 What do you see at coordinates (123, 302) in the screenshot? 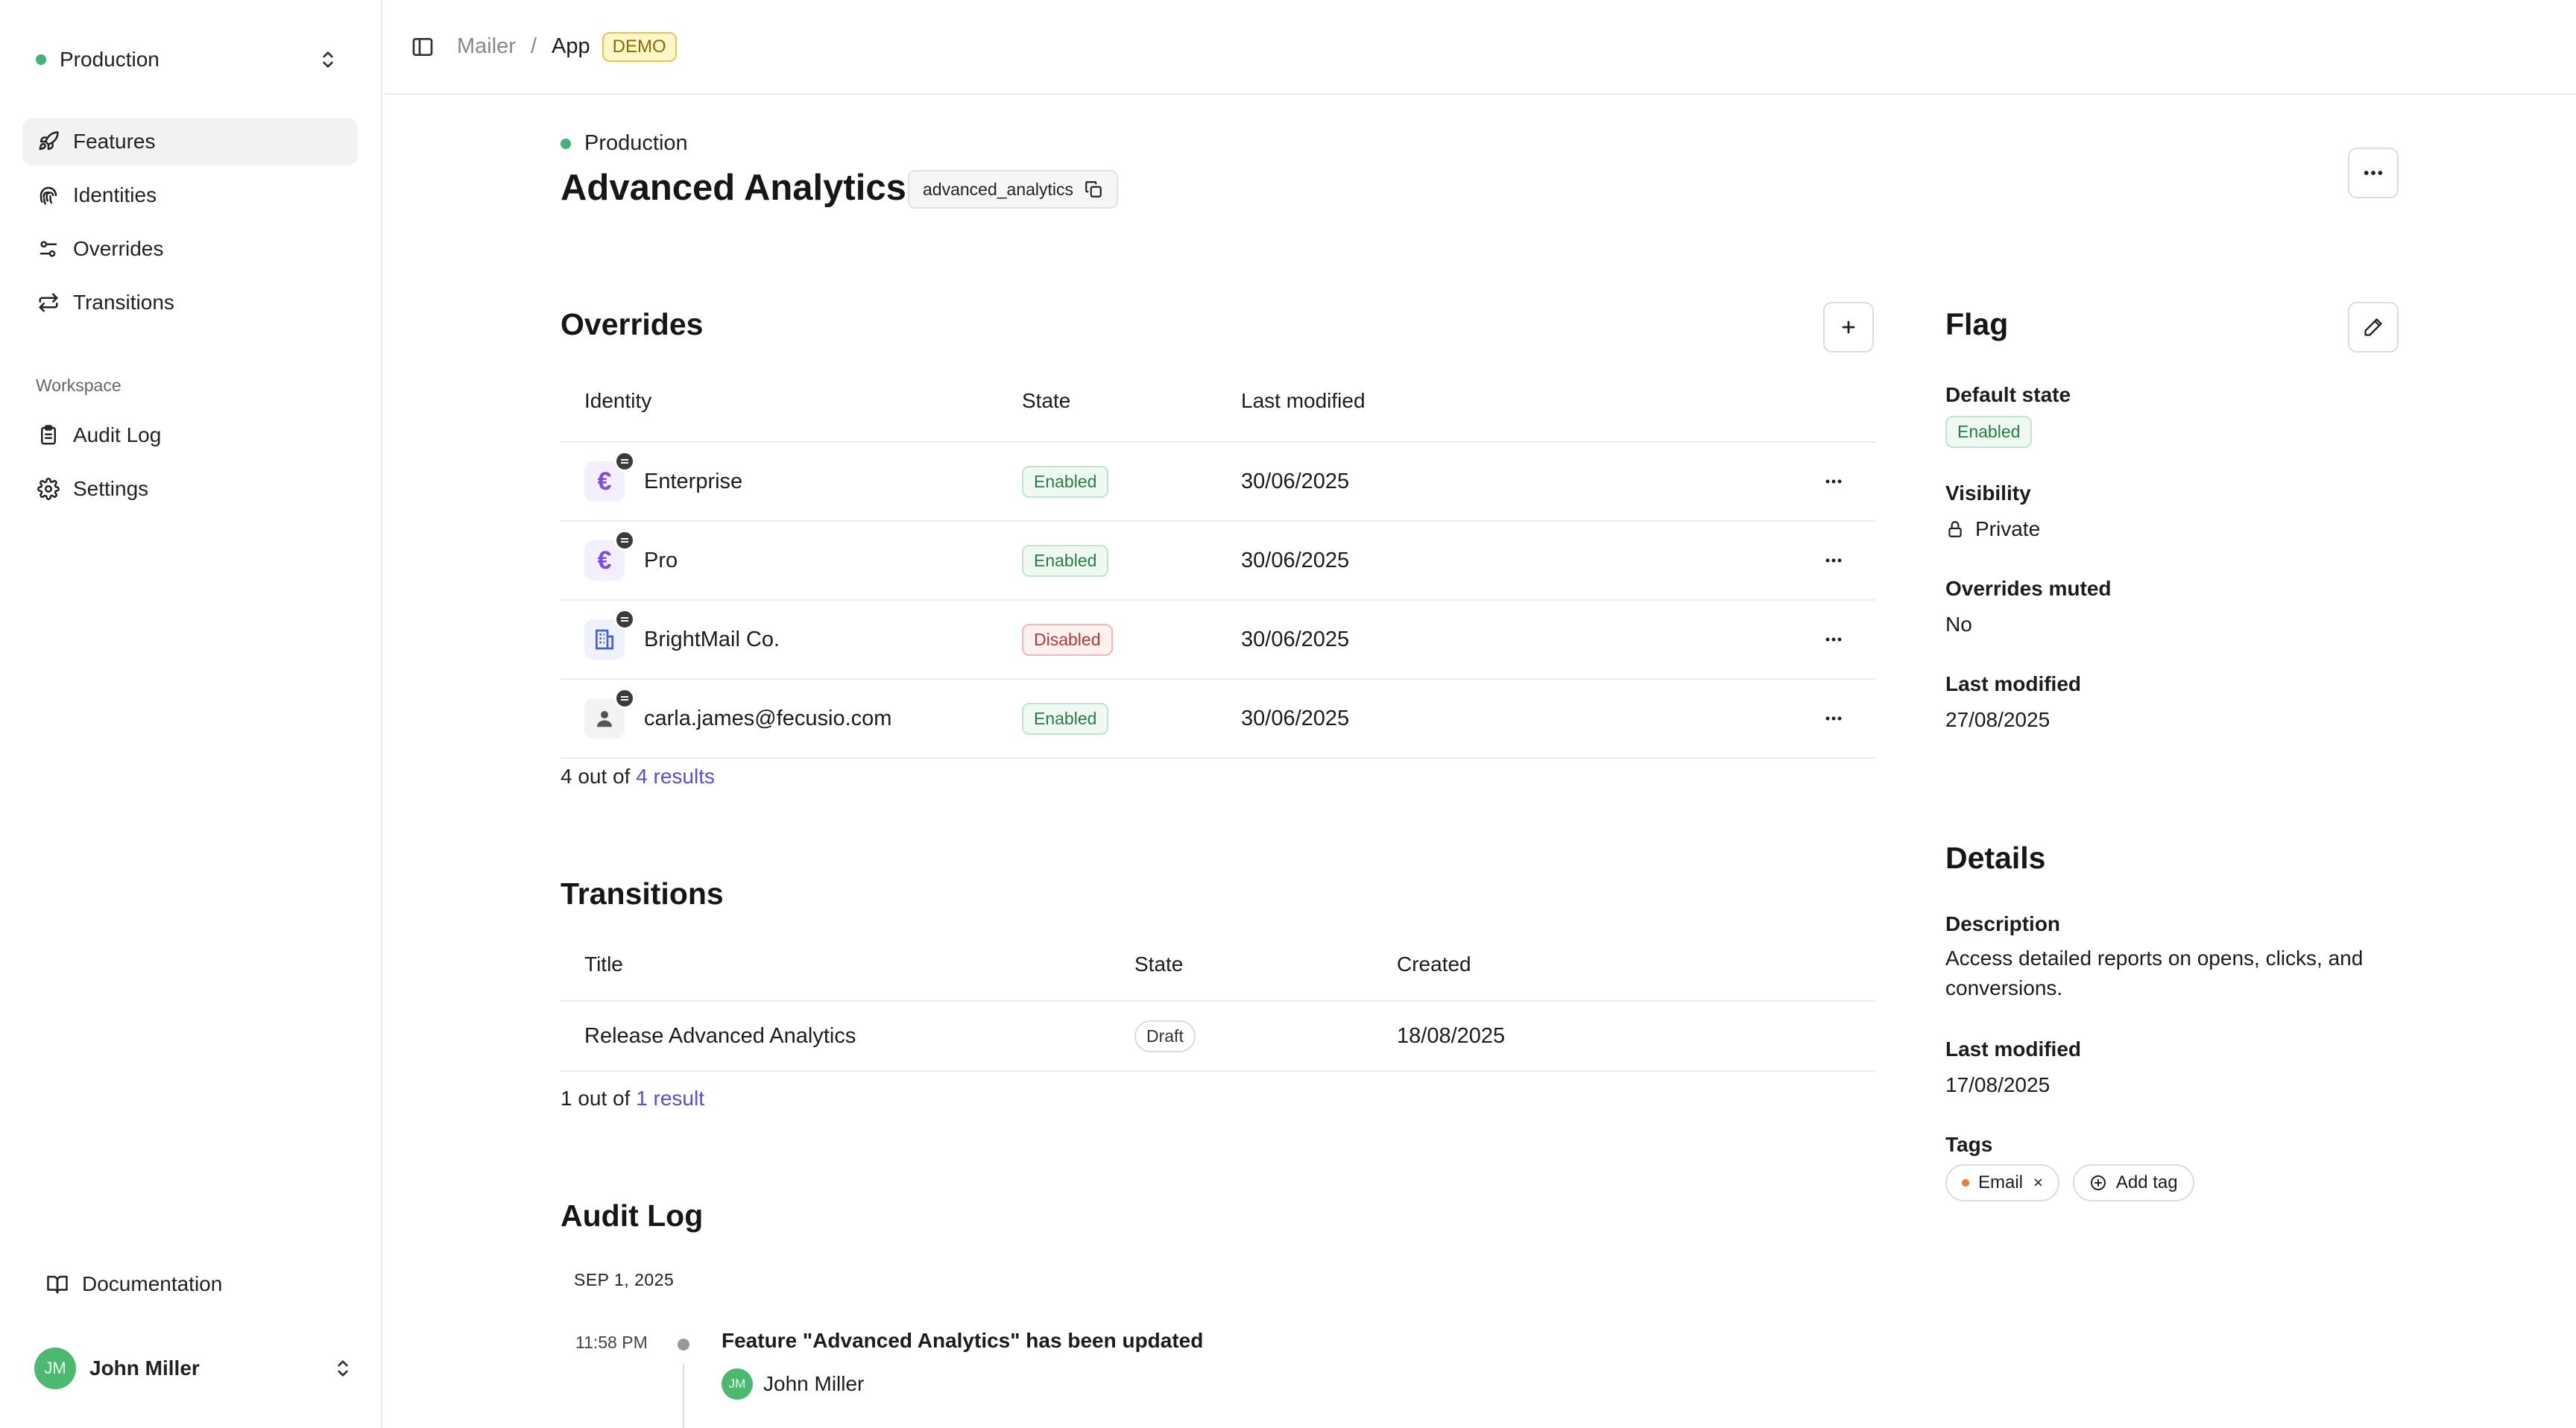
I see `sidebar-item-label: Transitions` at bounding box center [123, 302].